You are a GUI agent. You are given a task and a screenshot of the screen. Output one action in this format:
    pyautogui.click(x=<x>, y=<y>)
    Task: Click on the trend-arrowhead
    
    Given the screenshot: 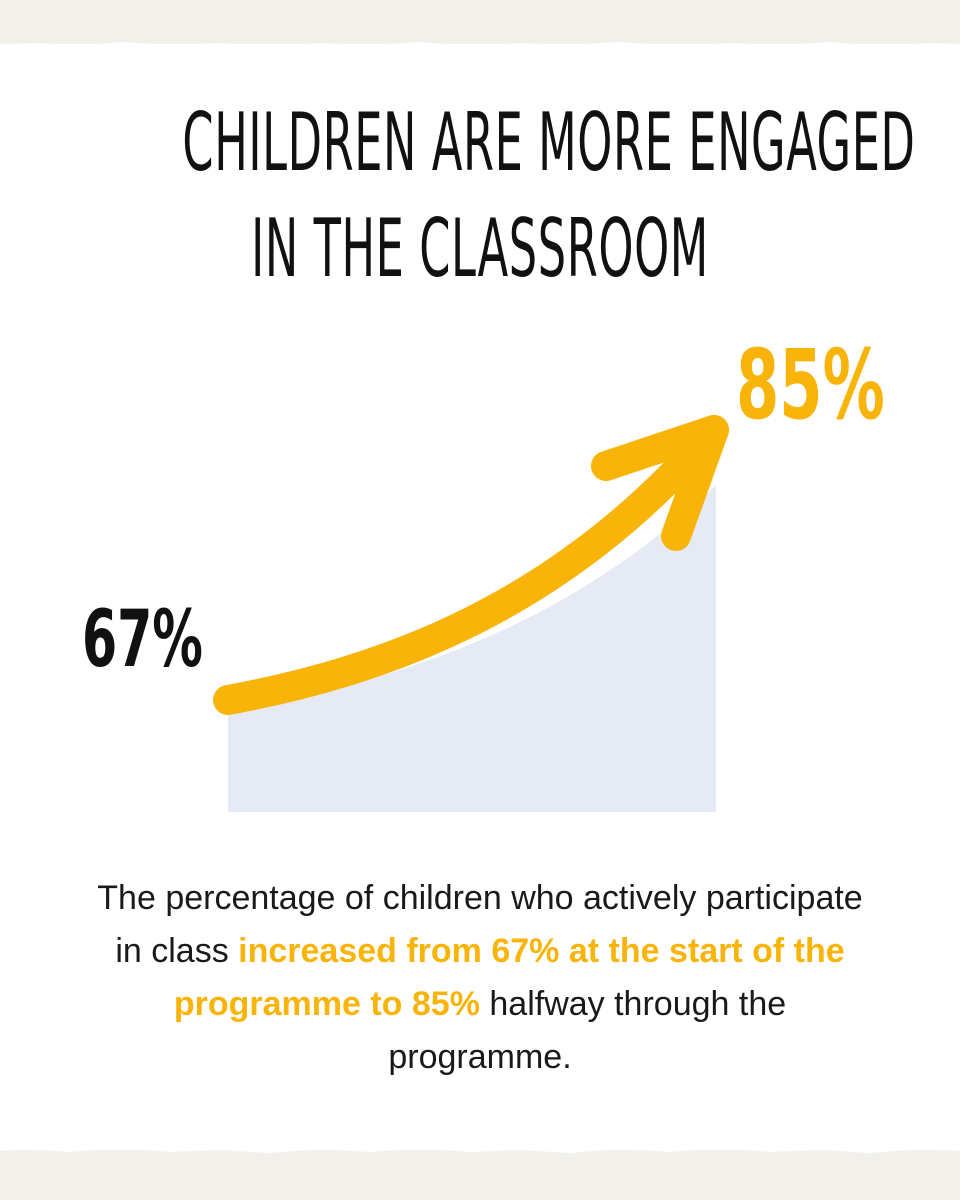 What is the action you would take?
    pyautogui.click(x=660, y=483)
    